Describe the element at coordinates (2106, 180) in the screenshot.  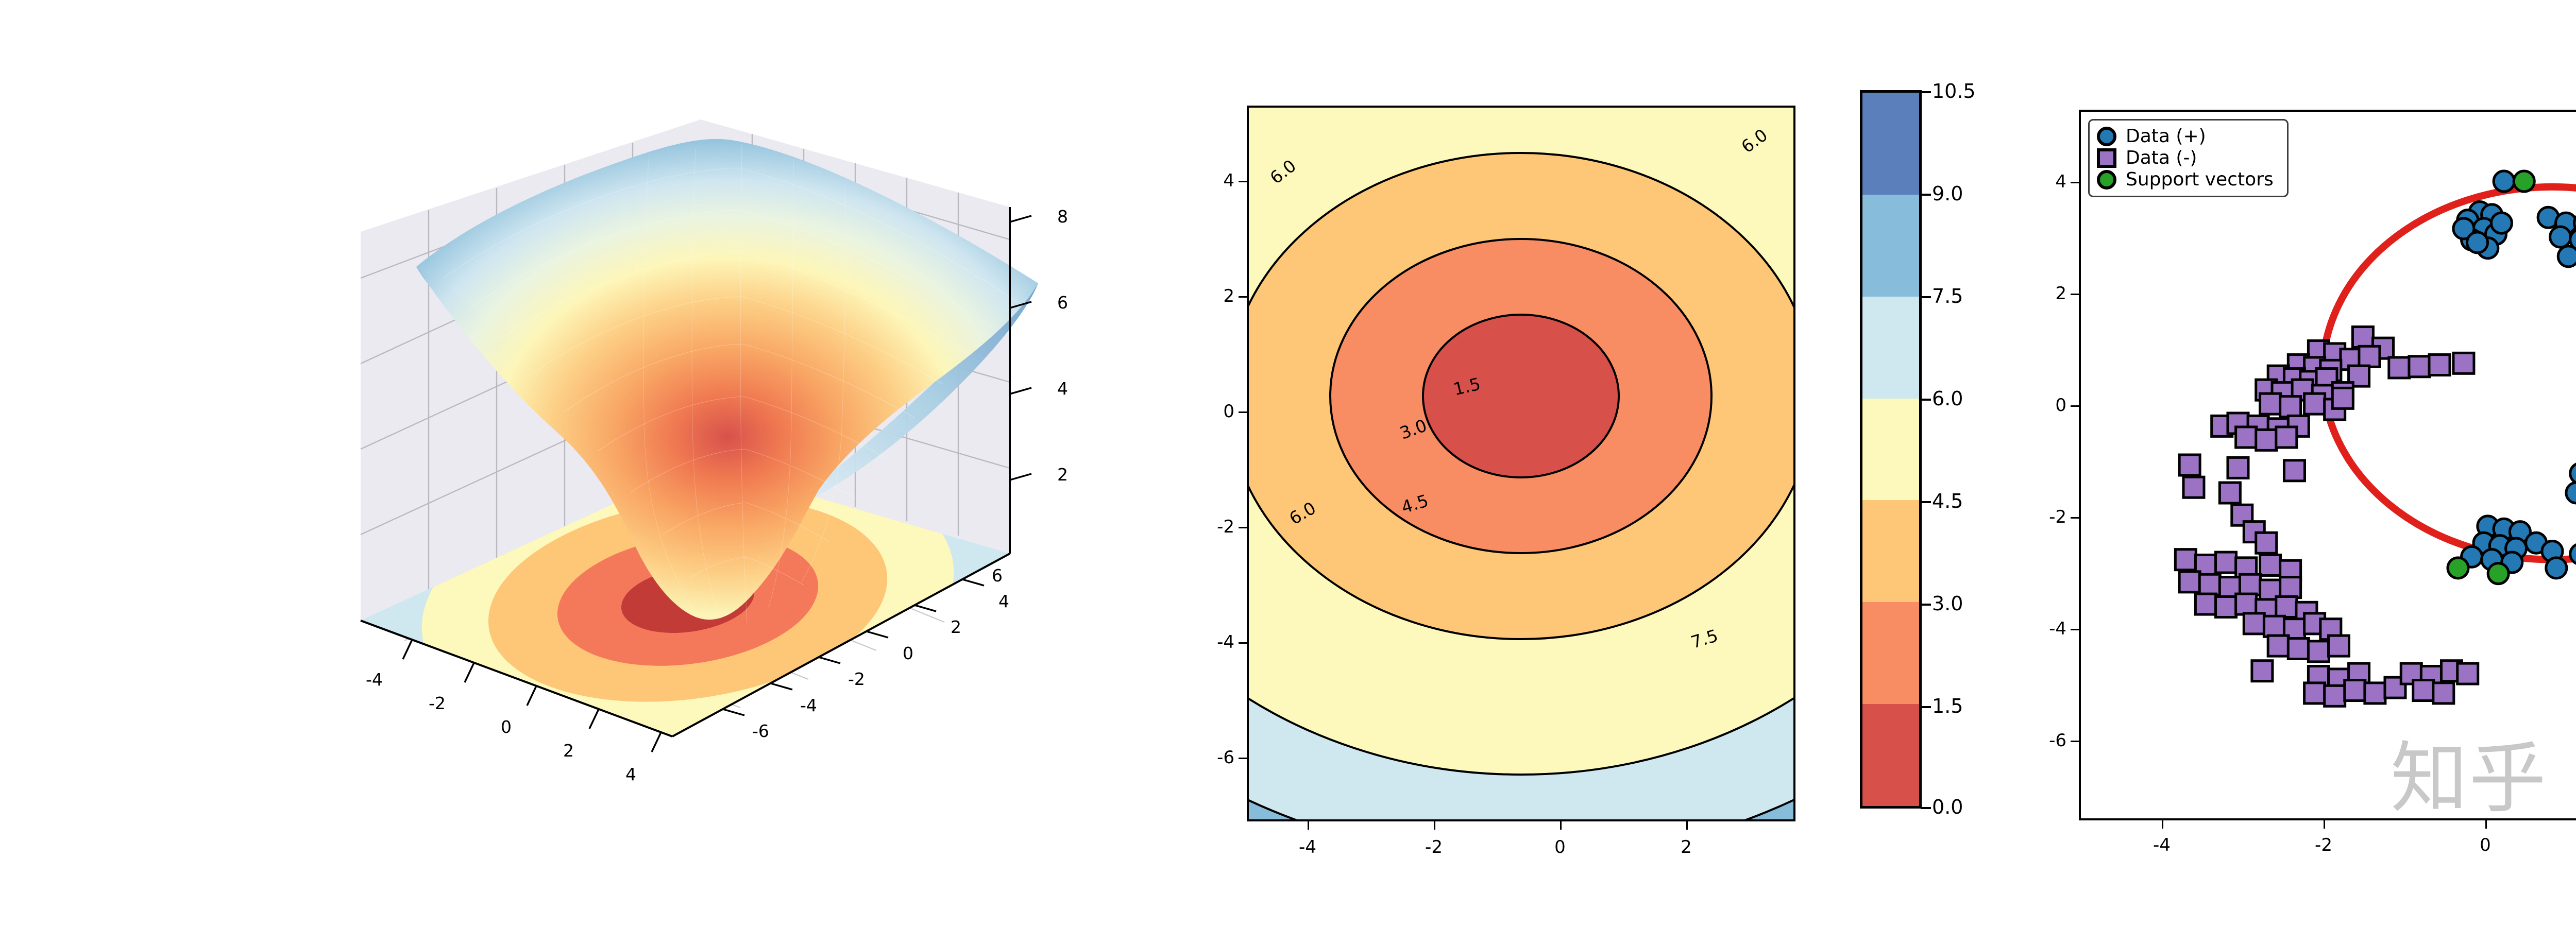
I see `legend-marker-sv-circle-icon` at that location.